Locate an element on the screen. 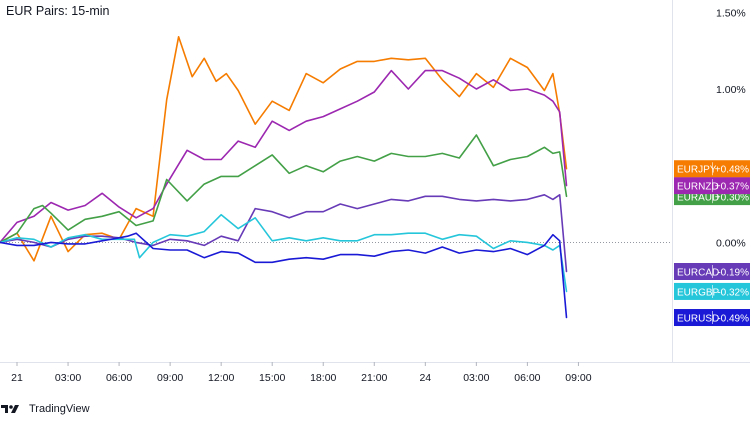 The width and height of the screenshot is (750, 430). series-name: EURNZD is located at coordinates (698, 187).